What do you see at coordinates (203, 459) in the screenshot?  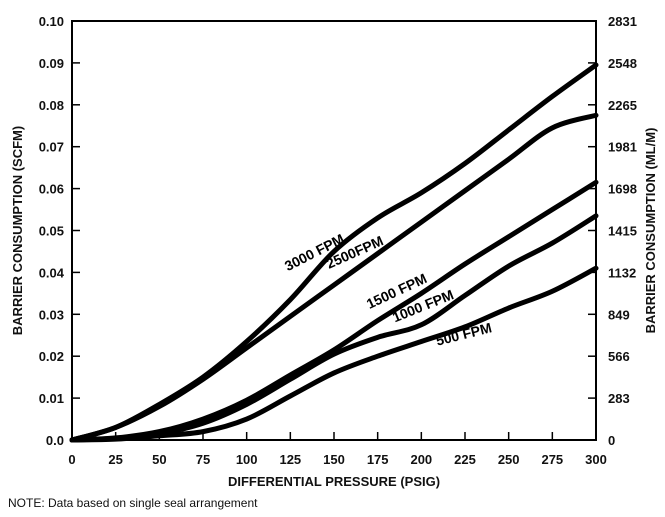 I see `x-tick-label: 75` at bounding box center [203, 459].